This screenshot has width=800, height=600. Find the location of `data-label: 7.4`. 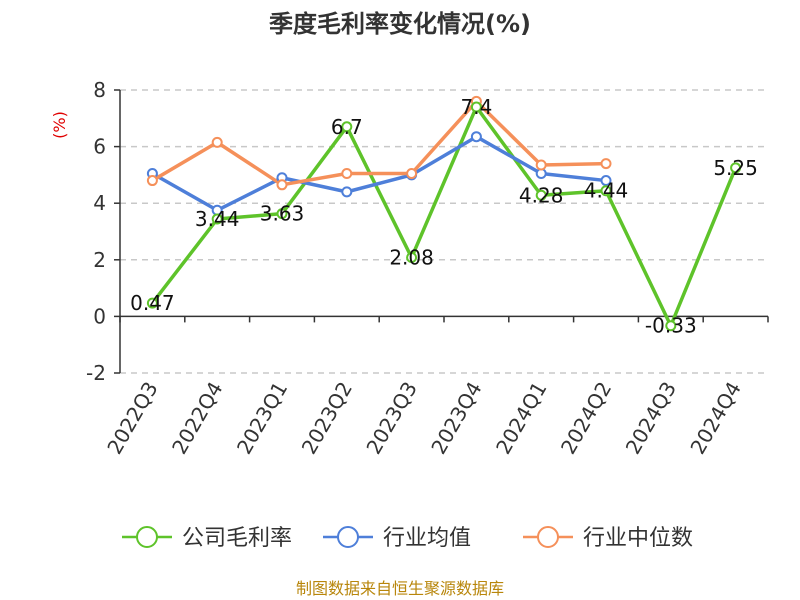

data-label: 7.4 is located at coordinates (476, 107).